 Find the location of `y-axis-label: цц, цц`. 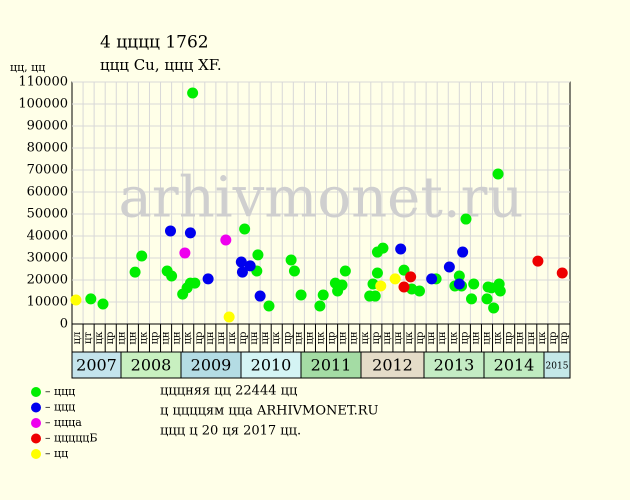

y-axis-label: цц, цц is located at coordinates (27, 67).